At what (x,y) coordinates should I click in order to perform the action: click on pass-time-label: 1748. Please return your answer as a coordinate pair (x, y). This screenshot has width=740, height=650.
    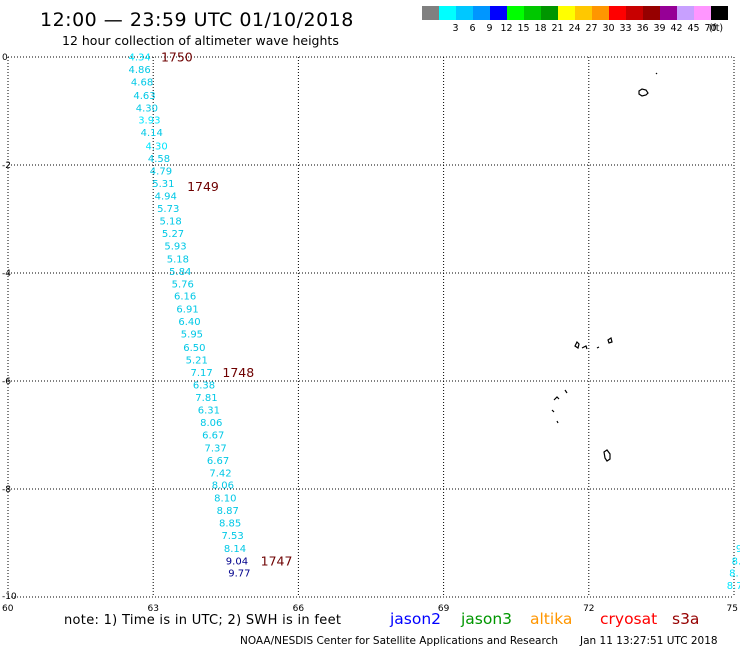
    Looking at the image, I should click on (238, 372).